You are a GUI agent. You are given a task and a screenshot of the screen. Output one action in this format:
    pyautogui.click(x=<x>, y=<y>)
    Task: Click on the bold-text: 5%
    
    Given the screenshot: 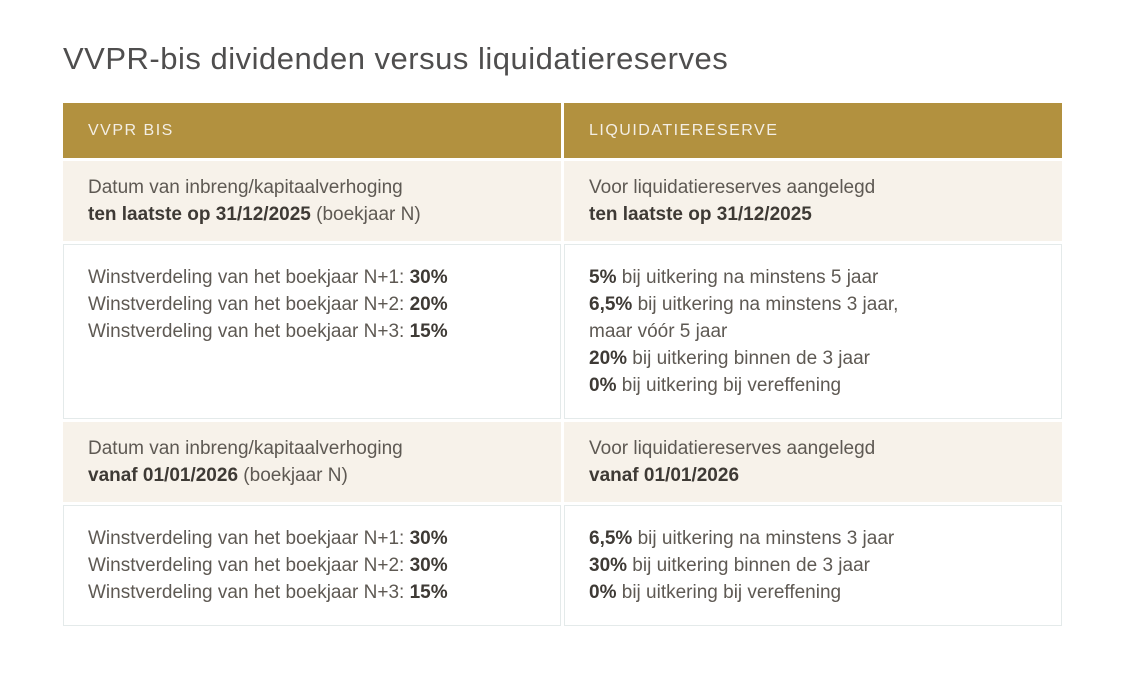 What is the action you would take?
    pyautogui.click(x=603, y=277)
    